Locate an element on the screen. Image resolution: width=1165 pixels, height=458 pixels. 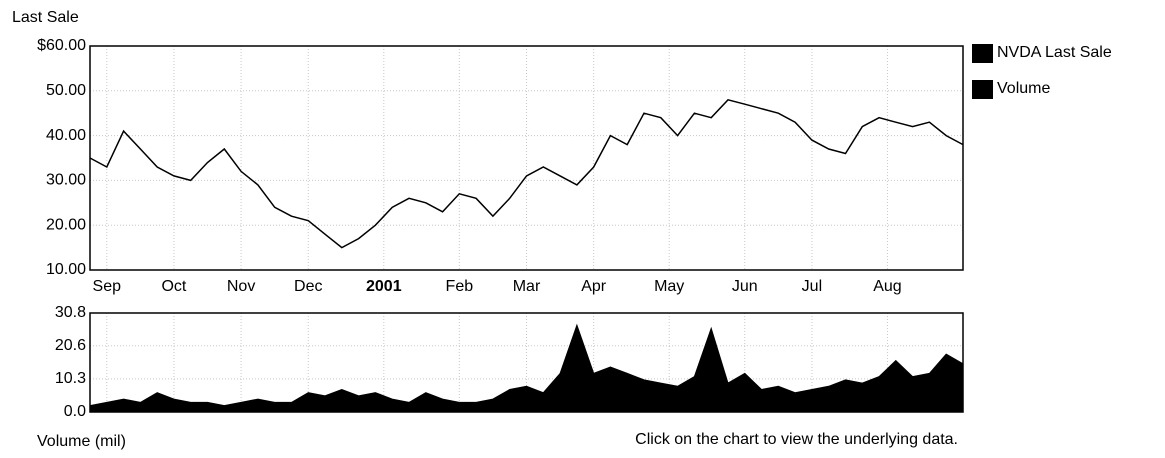
y-tick-label: 10.00 is located at coordinates (66, 269).